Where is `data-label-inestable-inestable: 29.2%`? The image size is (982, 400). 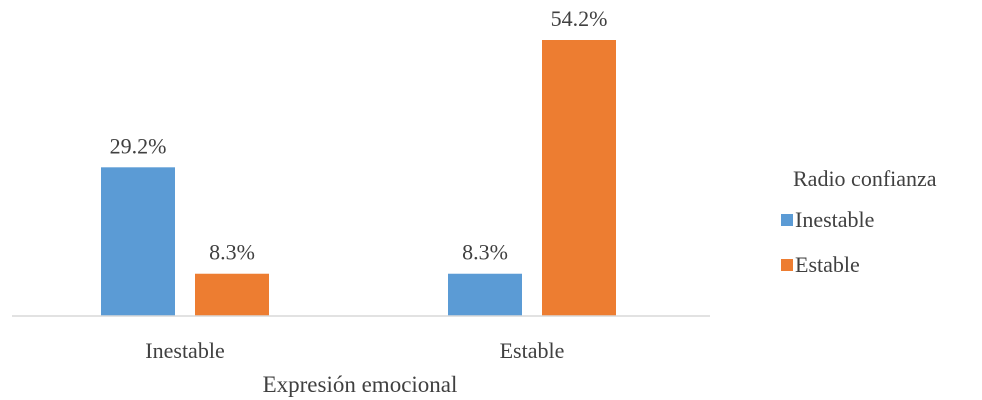
data-label-inestable-inestable: 29.2% is located at coordinates (138, 145).